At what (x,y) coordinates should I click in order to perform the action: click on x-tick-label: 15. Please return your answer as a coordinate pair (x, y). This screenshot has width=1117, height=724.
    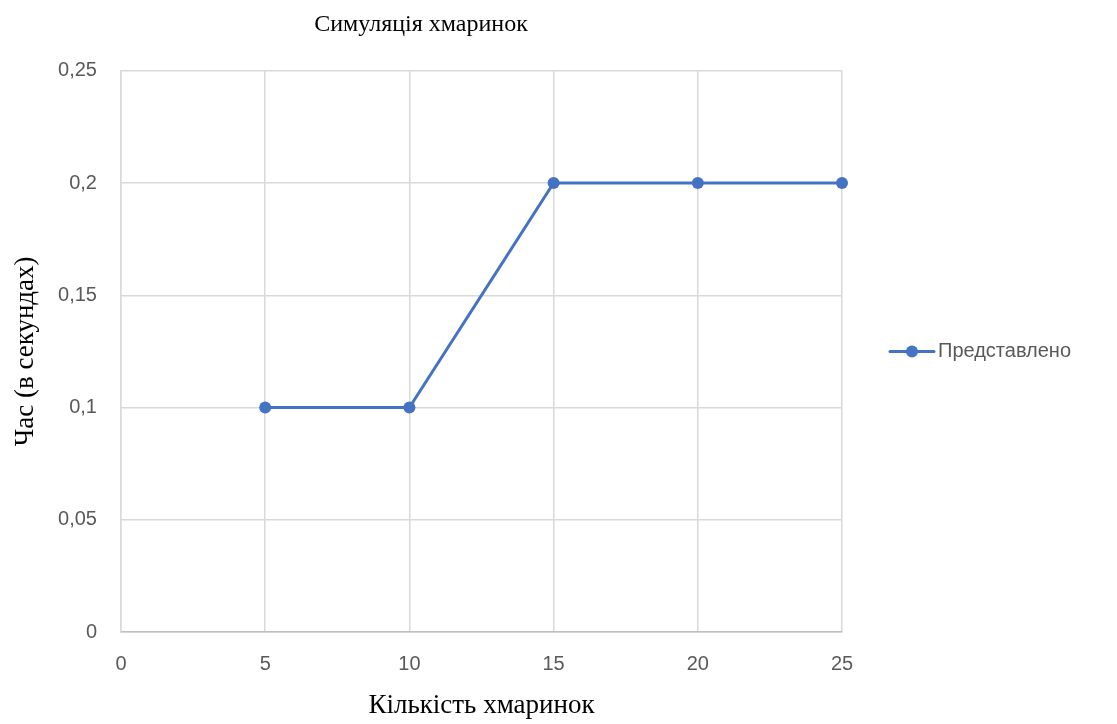
    Looking at the image, I should click on (553, 662).